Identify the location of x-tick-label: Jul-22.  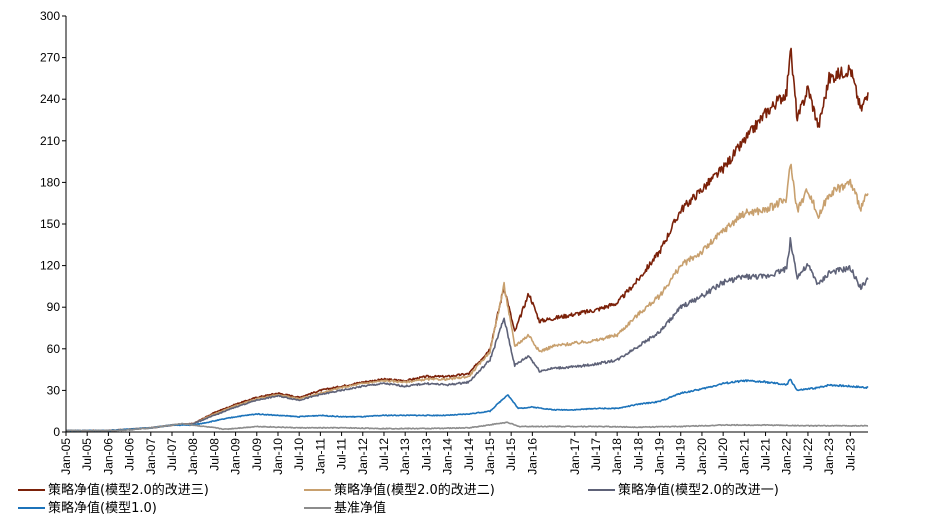
(808, 454).